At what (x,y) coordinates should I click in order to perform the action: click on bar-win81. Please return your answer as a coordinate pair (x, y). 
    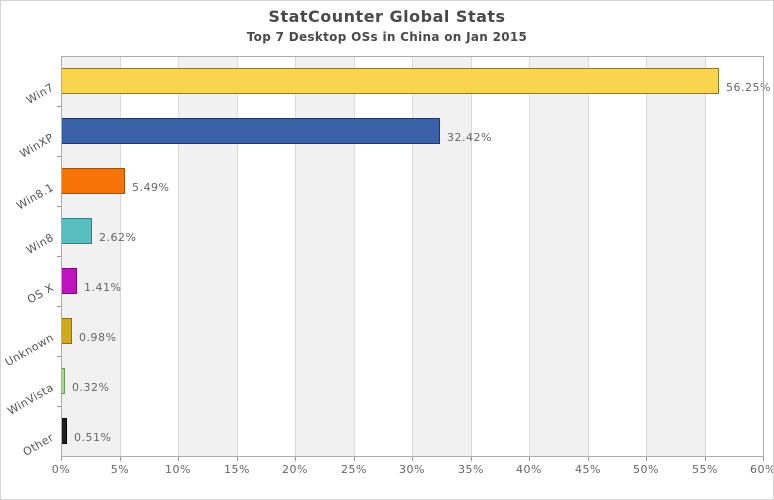
    Looking at the image, I should click on (93, 181).